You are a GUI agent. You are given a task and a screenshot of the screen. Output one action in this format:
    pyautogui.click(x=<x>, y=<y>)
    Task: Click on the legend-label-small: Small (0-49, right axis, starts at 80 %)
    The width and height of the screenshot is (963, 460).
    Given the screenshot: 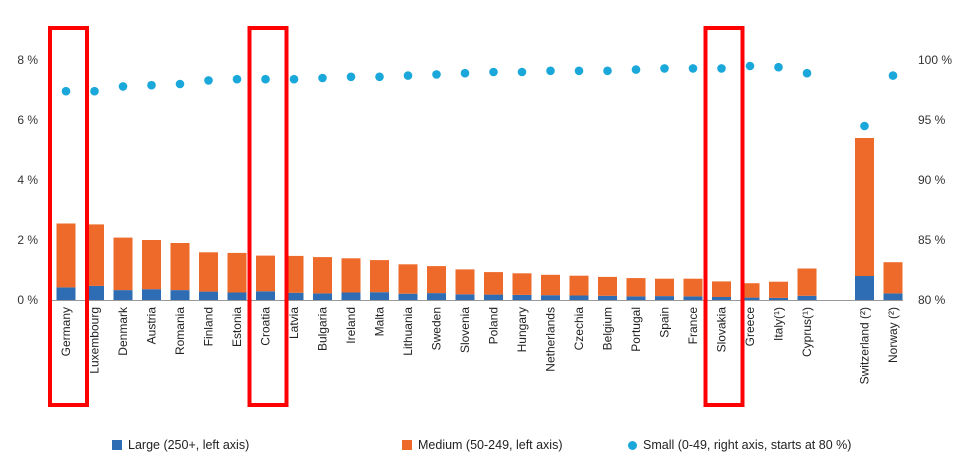 What is the action you would take?
    pyautogui.click(x=747, y=445)
    